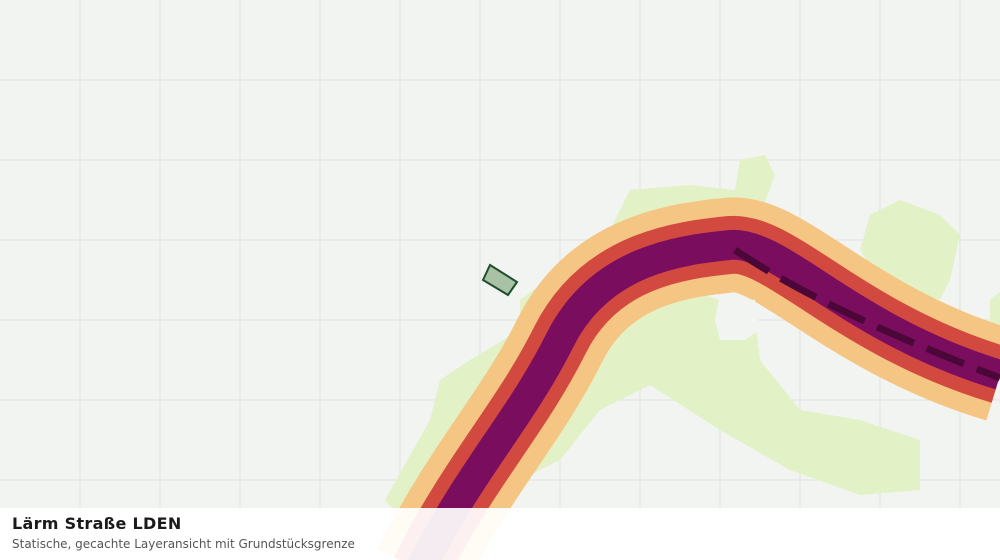 This screenshot has width=1000, height=560. What do you see at coordinates (866, 314) in the screenshot?
I see `noise-zone-extreme` at bounding box center [866, 314].